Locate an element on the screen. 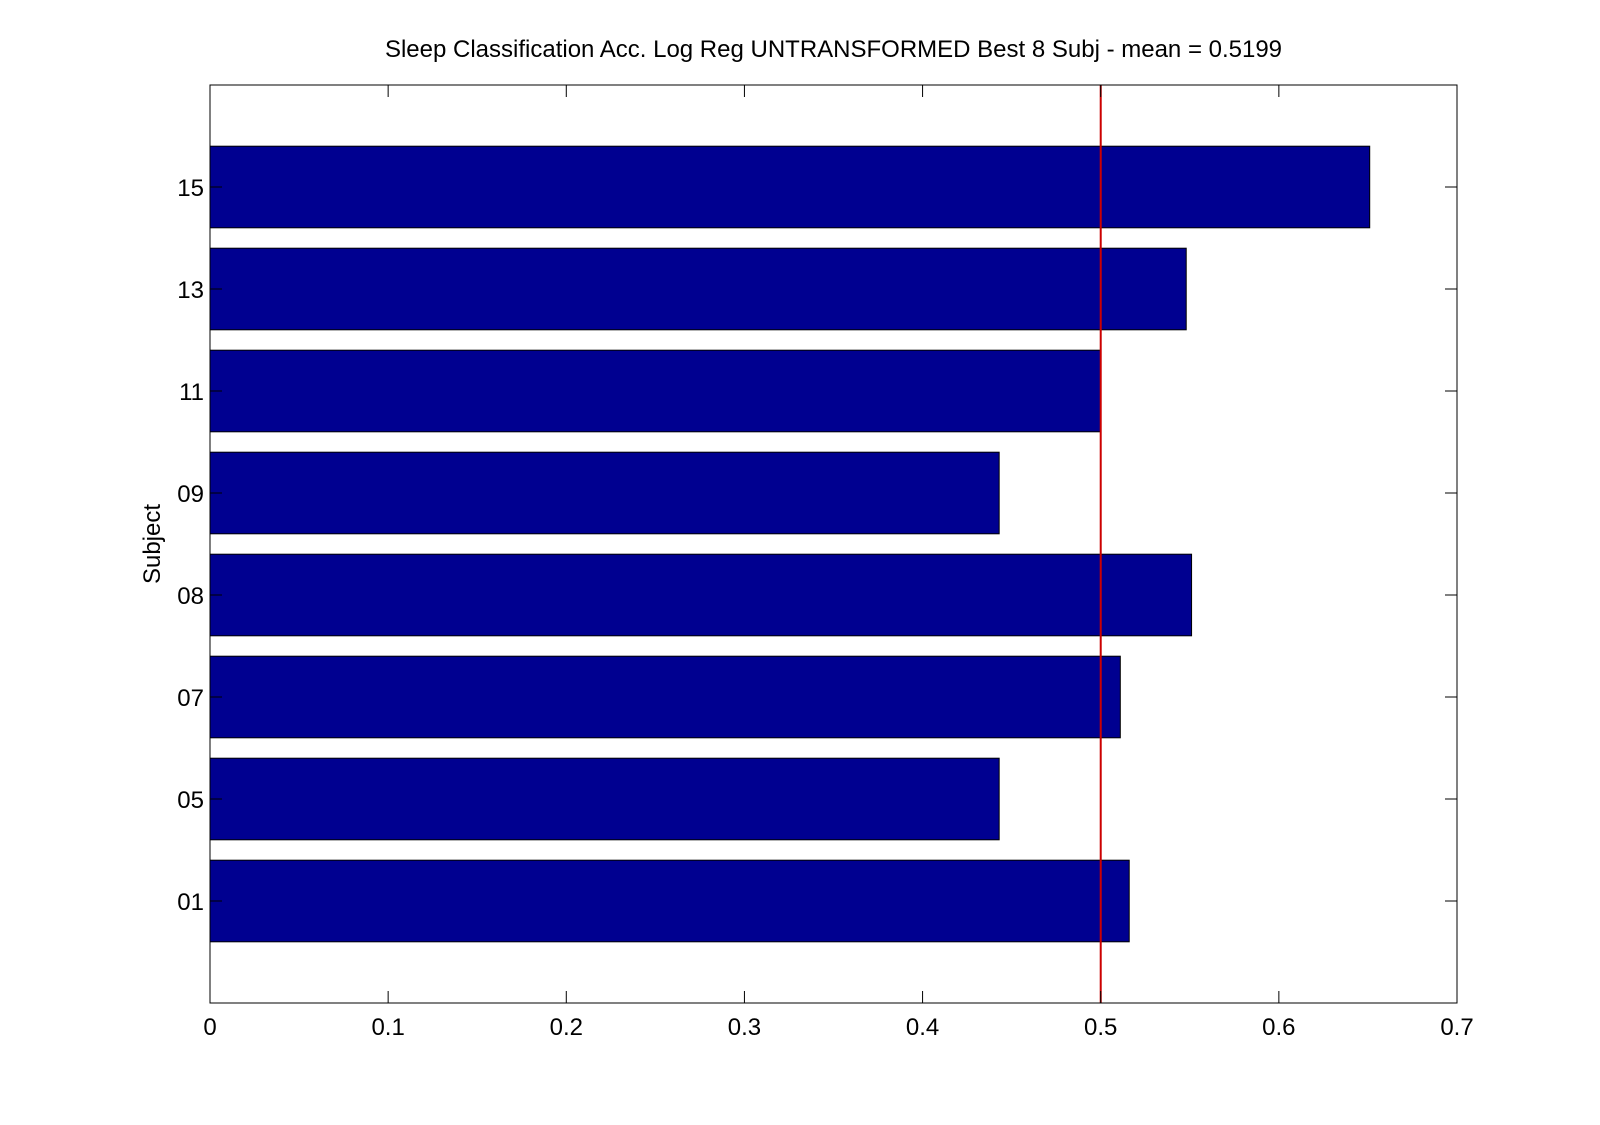 The width and height of the screenshot is (1600, 1125). x-tick-label: 0.6 is located at coordinates (1278, 1027).